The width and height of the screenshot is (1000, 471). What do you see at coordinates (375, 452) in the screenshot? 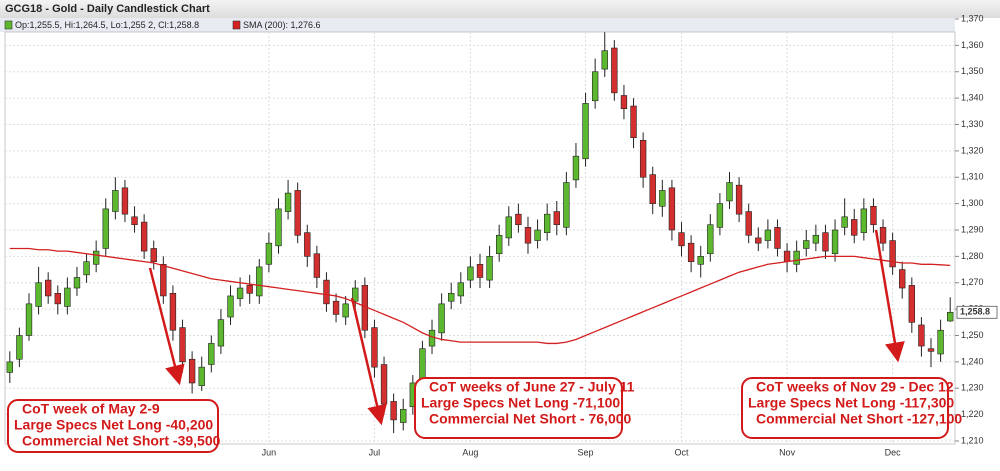
I see `x-tick-label: Jul` at bounding box center [375, 452].